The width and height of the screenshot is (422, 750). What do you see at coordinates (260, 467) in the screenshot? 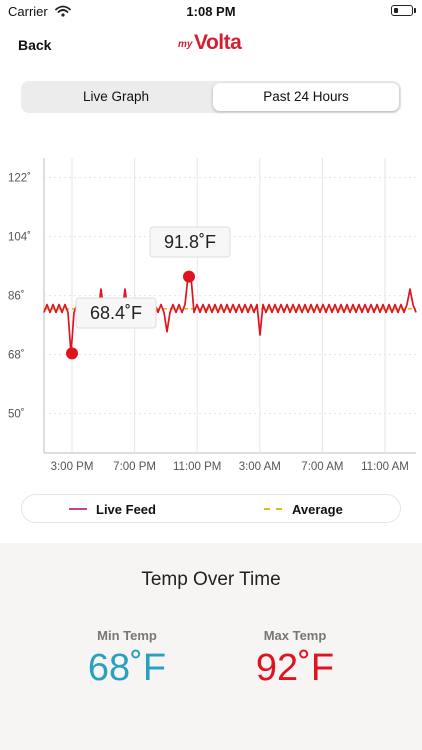
I see `x-tick-label: 3:00 AM` at bounding box center [260, 467].